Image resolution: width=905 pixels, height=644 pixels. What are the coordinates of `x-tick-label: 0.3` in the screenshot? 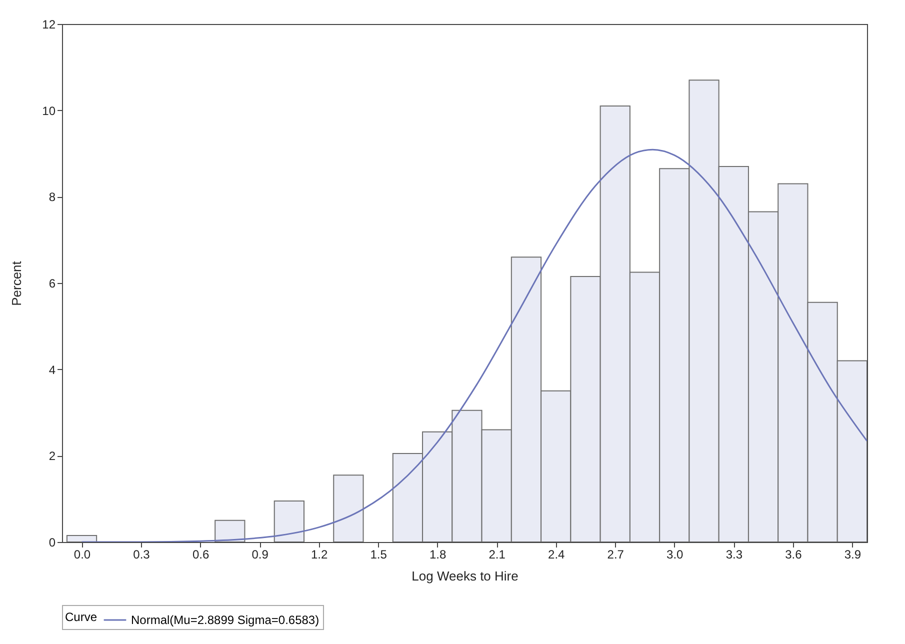 It's located at (141, 555).